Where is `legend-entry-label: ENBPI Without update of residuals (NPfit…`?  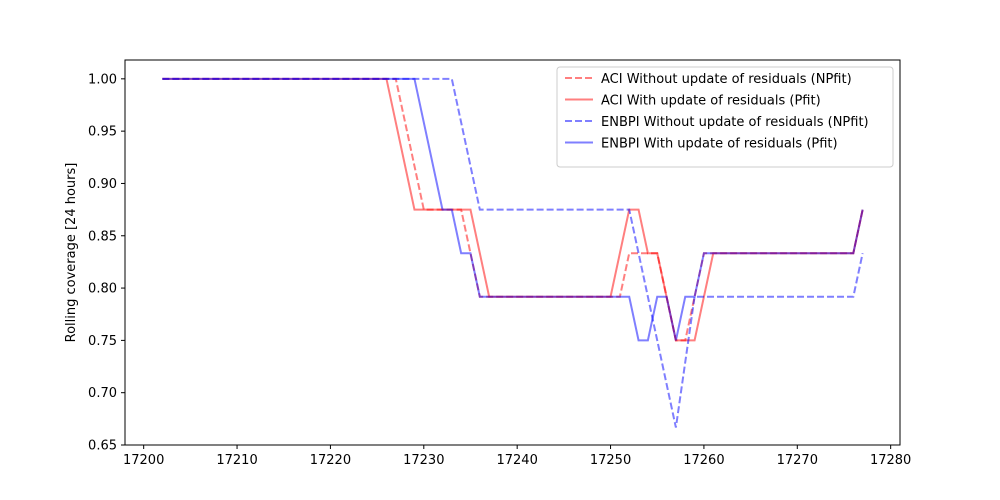 legend-entry-label: ENBPI Without update of residuals (NPfit… is located at coordinates (735, 122).